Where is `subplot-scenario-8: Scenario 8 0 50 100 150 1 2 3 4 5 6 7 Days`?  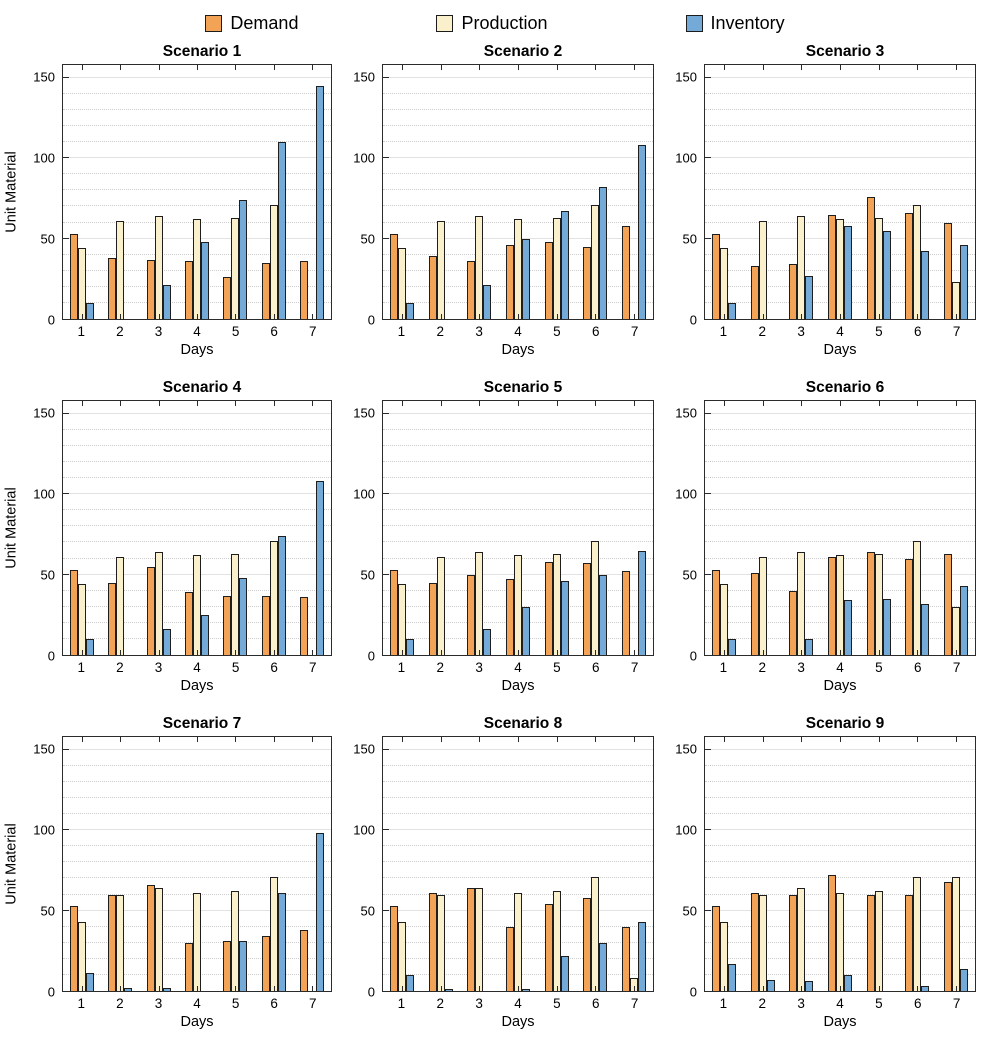
subplot-scenario-8: Scenario 8 0 50 100 150 1 2 3 4 5 6 7 Days is located at coordinates (503, 880).